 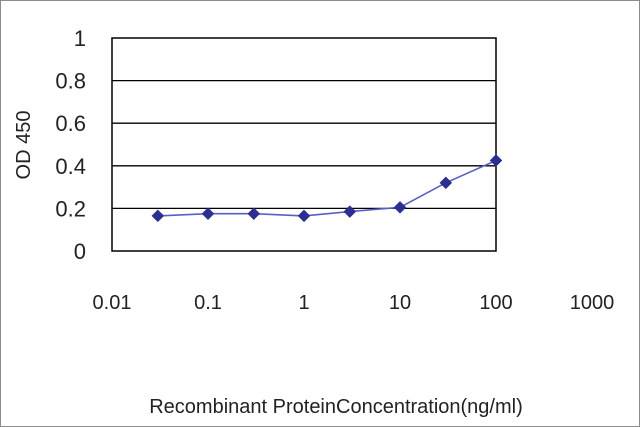 What do you see at coordinates (70, 208) in the screenshot?
I see `y-tick-label: 0.2` at bounding box center [70, 208].